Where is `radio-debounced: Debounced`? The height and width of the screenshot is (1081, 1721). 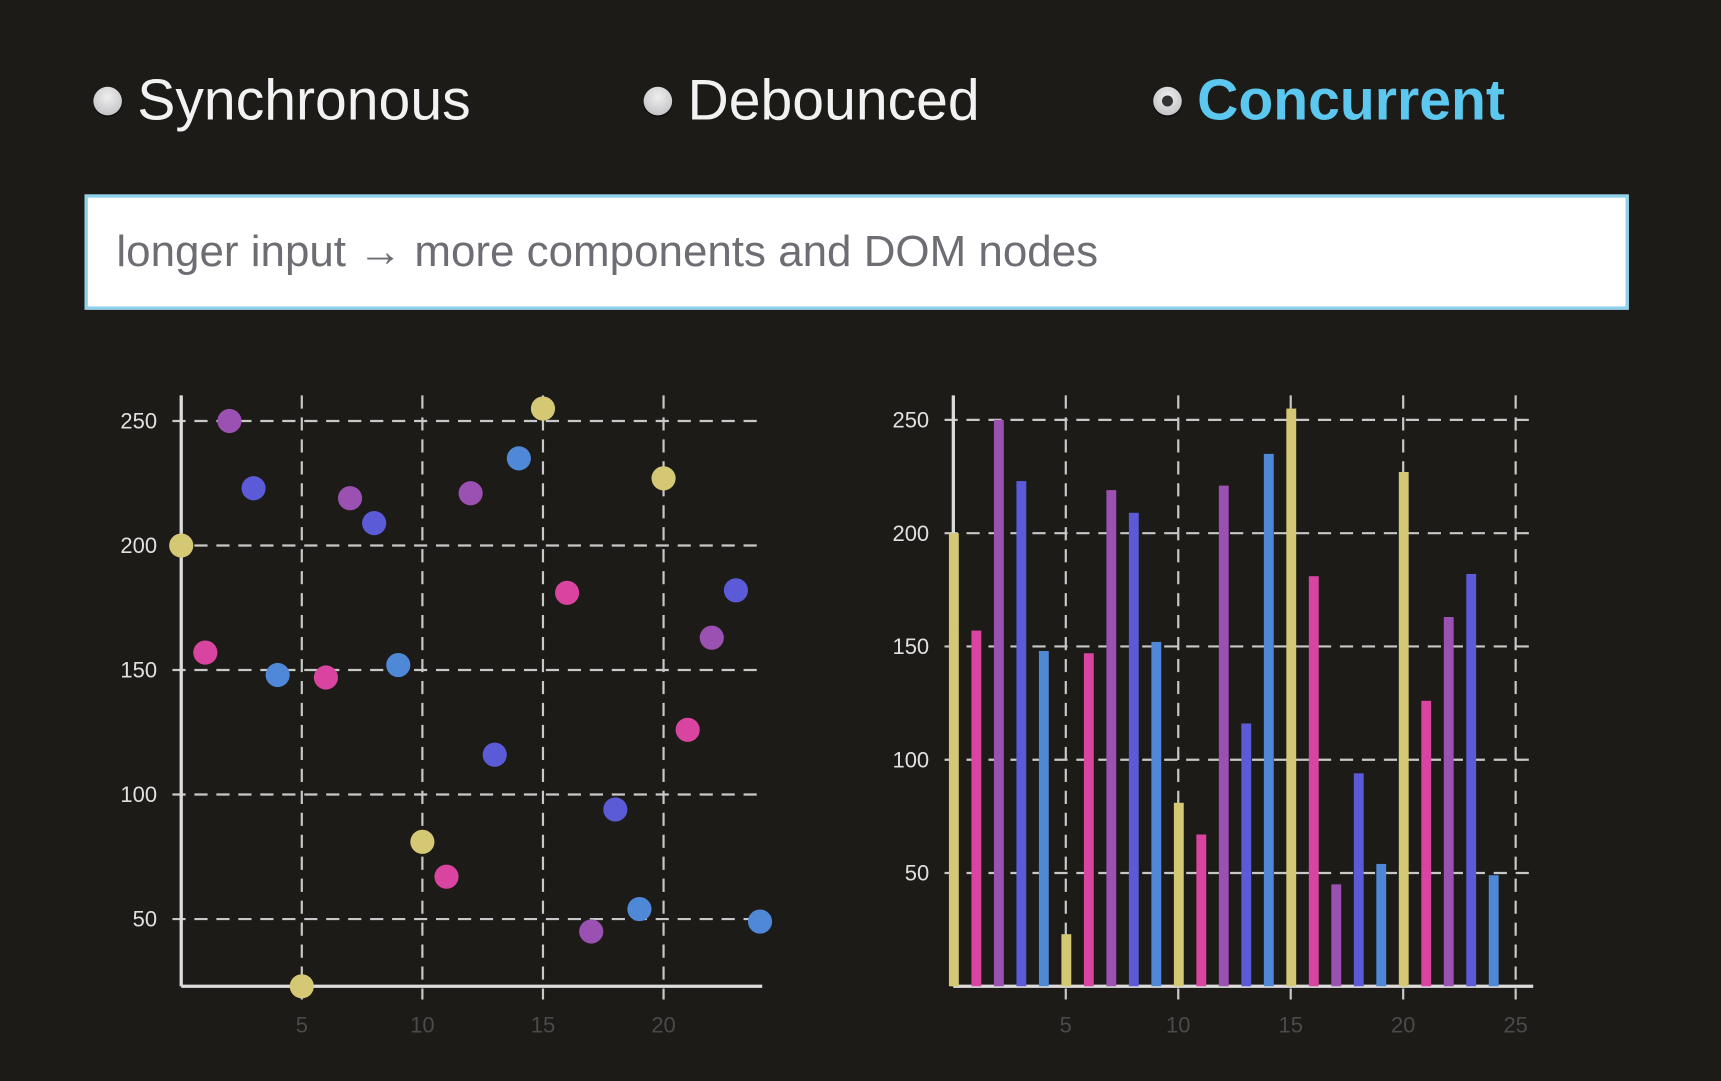 radio-debounced: Debounced is located at coordinates (811, 101).